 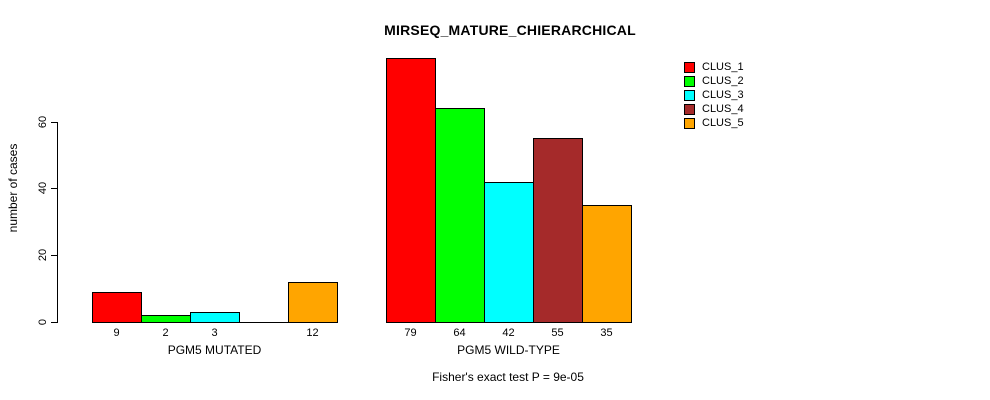 What do you see at coordinates (43, 121) in the screenshot?
I see `y-tick-label: 60` at bounding box center [43, 121].